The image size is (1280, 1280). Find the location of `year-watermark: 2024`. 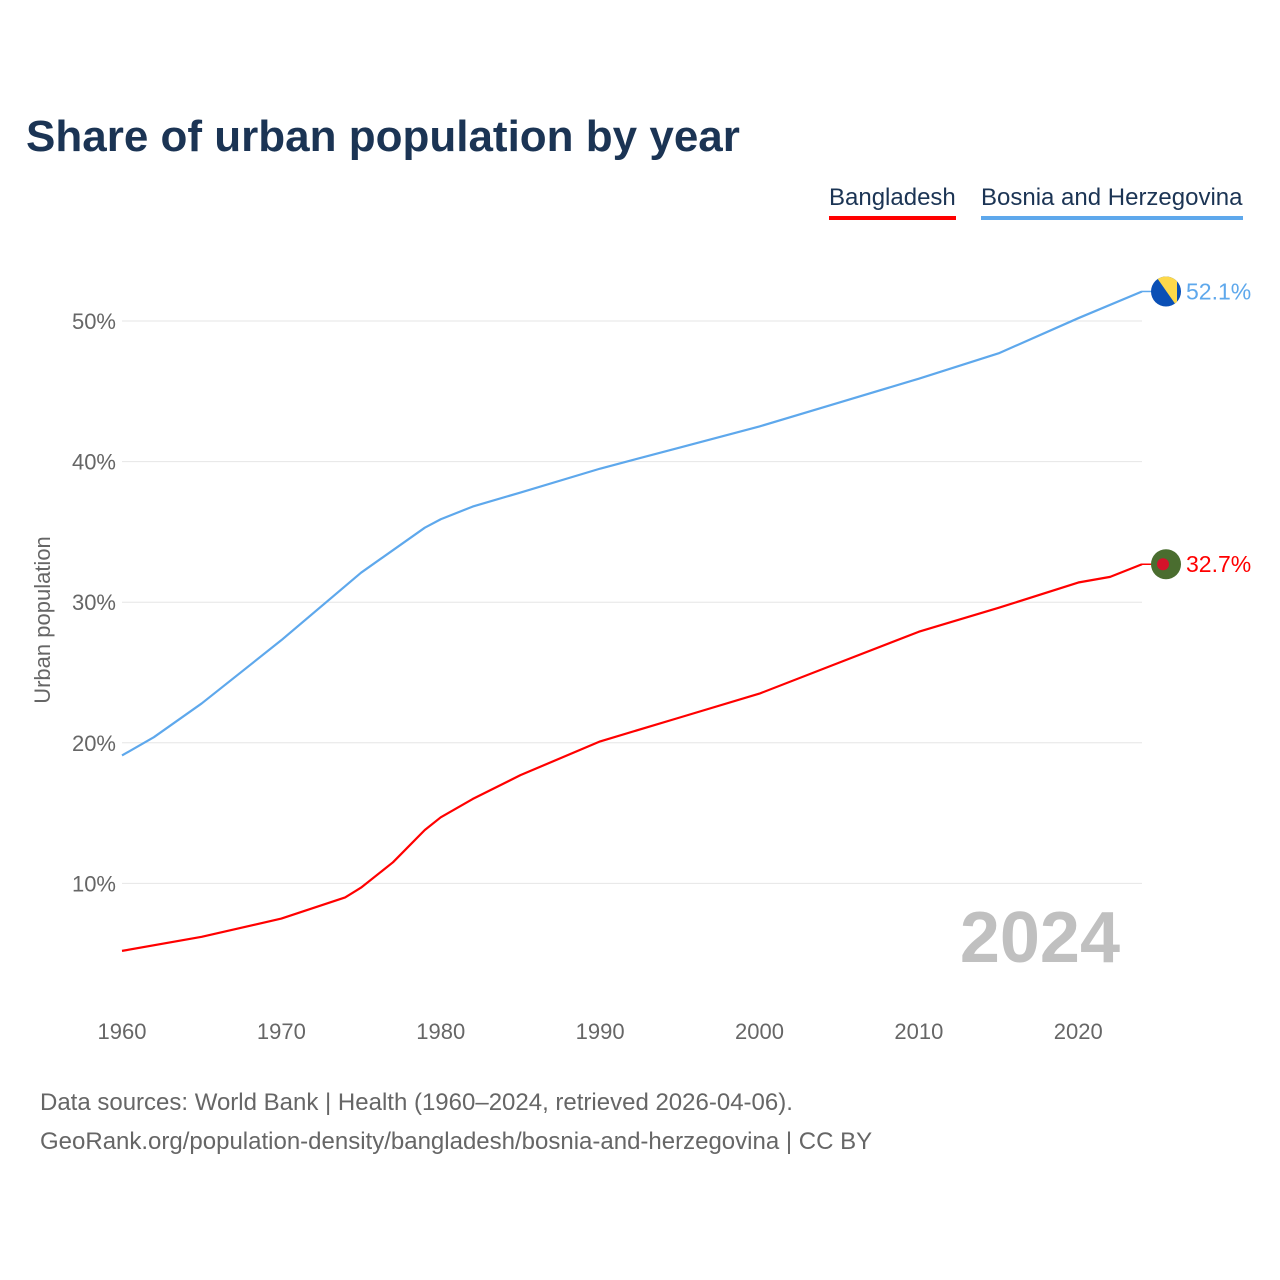

year-watermark: 2024 is located at coordinates (1040, 938).